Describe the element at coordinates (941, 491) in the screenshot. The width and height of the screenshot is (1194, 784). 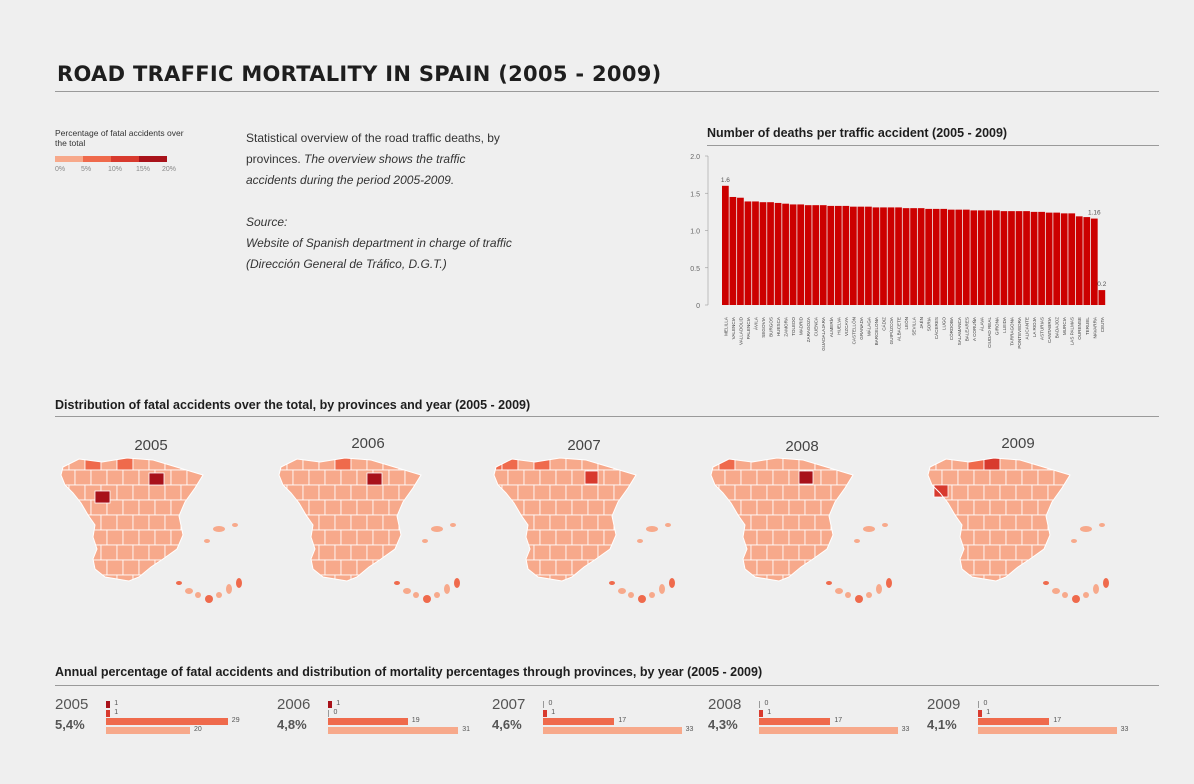
I see `province-highlight` at that location.